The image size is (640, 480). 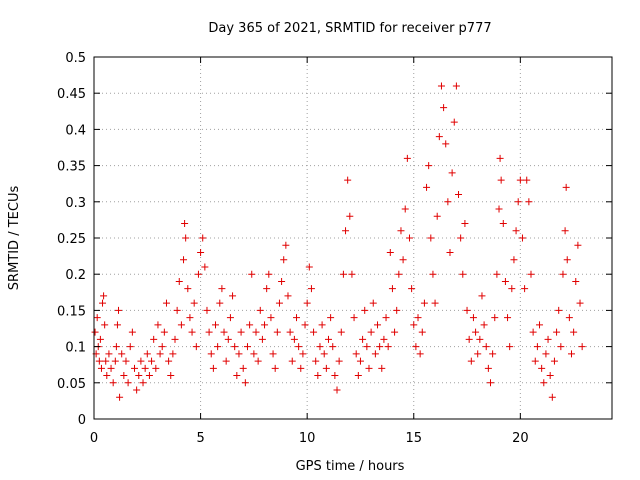 I want to click on y-tick-label: 0.1, so click(x=75, y=348).